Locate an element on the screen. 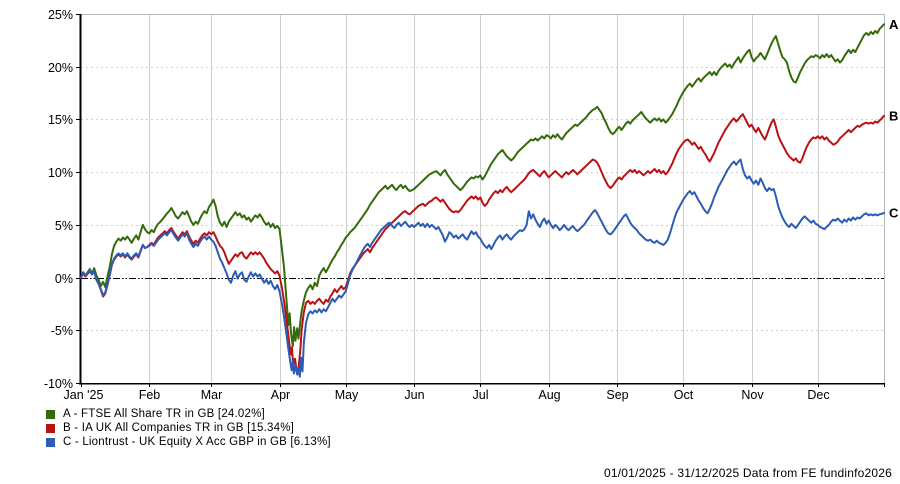 The width and height of the screenshot is (900, 484). legend-item-a: A - FTSE All Share TR in GB [24.02%] is located at coordinates (188, 414).